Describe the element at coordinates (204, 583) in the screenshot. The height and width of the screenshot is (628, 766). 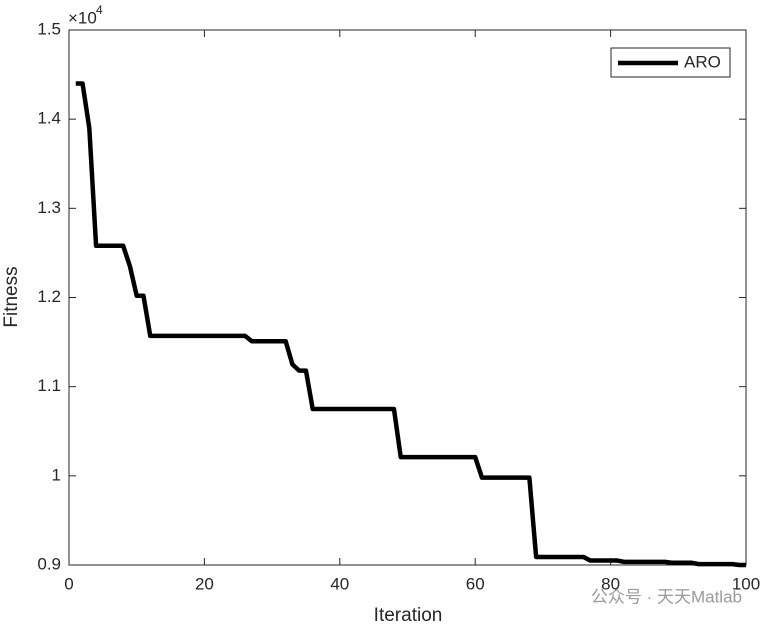
I see `x-tick-label: 20` at that location.